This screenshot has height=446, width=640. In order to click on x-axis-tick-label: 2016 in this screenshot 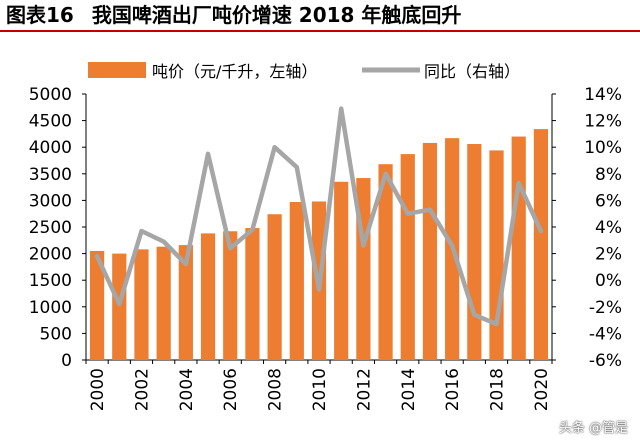, I will do `click(453, 389)`.